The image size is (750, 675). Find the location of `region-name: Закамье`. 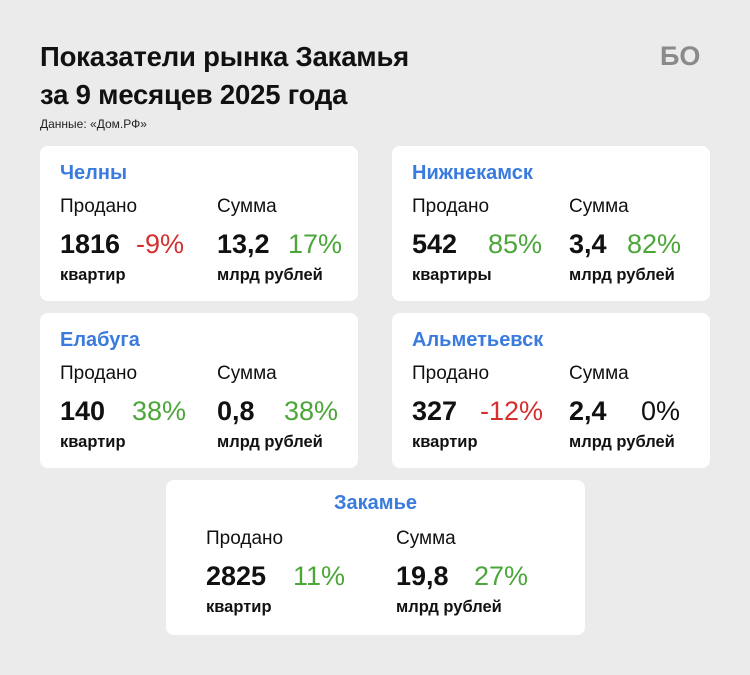

region-name: Закамье is located at coordinates (375, 503).